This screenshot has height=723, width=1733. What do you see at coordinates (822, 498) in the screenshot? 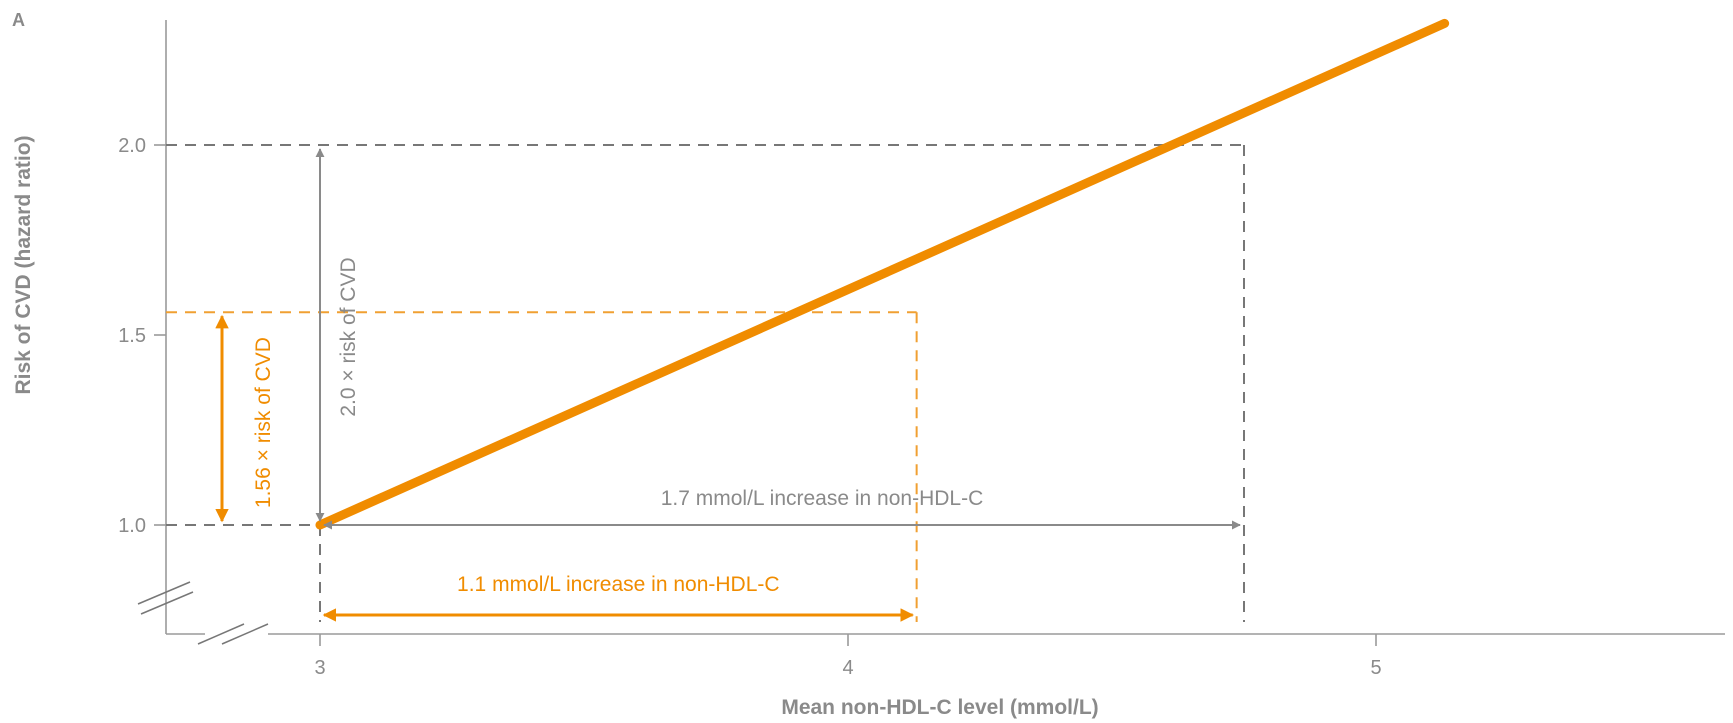
I see `annotation-1-7-increase: 1.7 mmol/L increase in non-HDL-C` at bounding box center [822, 498].